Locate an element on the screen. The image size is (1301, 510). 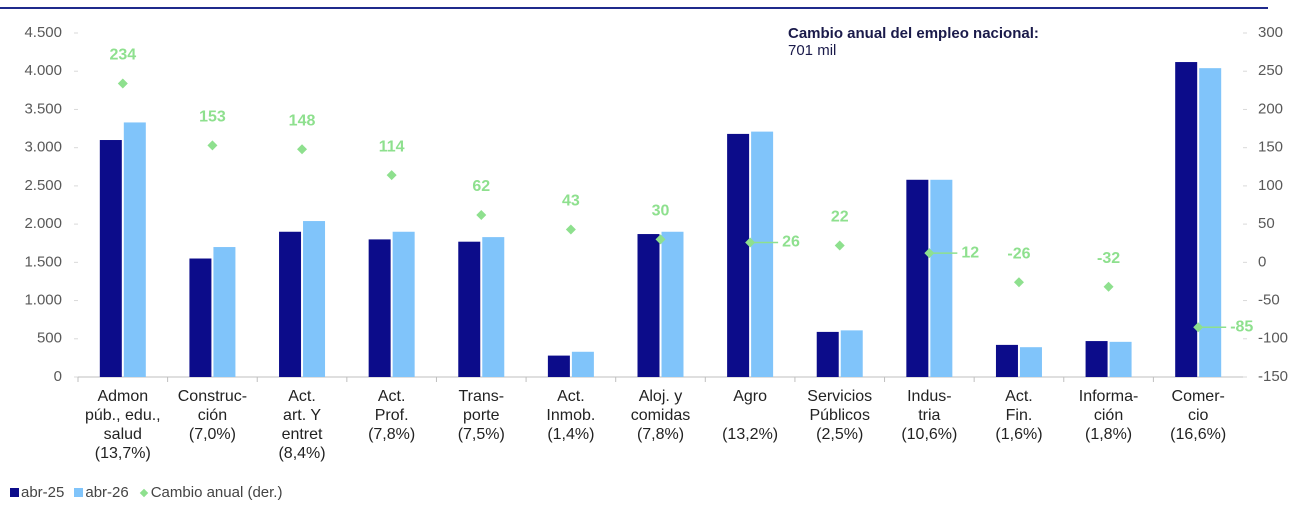
x-tick-label: Aloj. y comidas (7,8%) is located at coordinates (660, 415).